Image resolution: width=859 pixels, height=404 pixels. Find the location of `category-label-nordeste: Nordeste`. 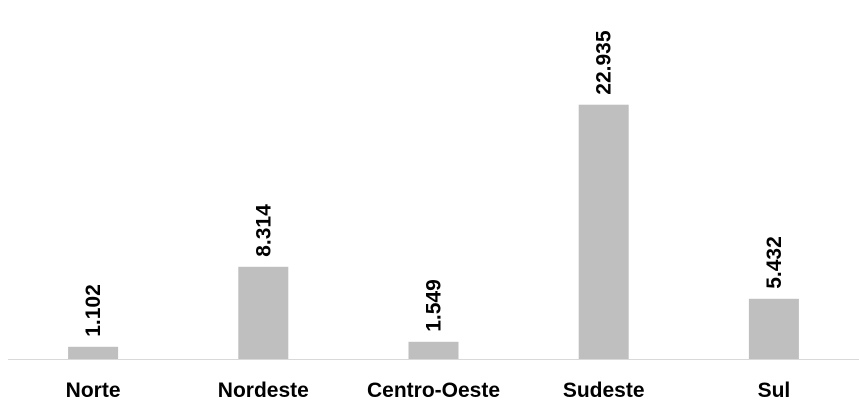

category-label-nordeste: Nordeste is located at coordinates (263, 390).